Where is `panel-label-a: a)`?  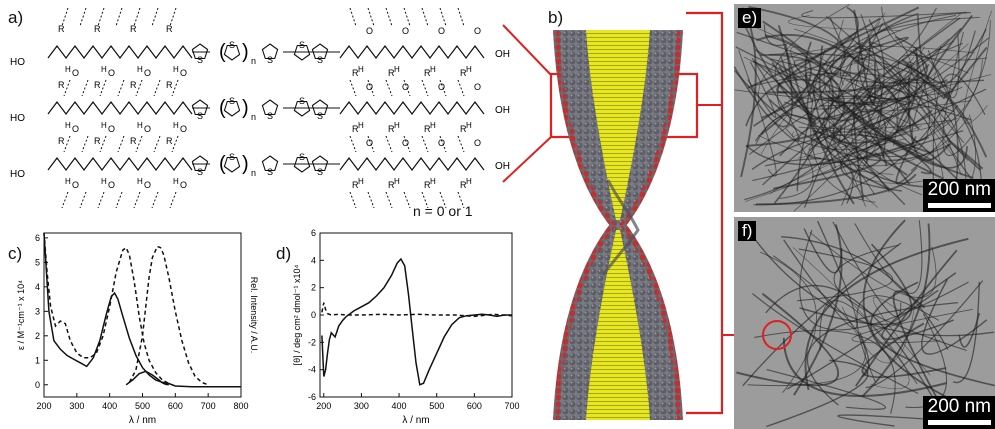 panel-label-a: a) is located at coordinates (16, 17).